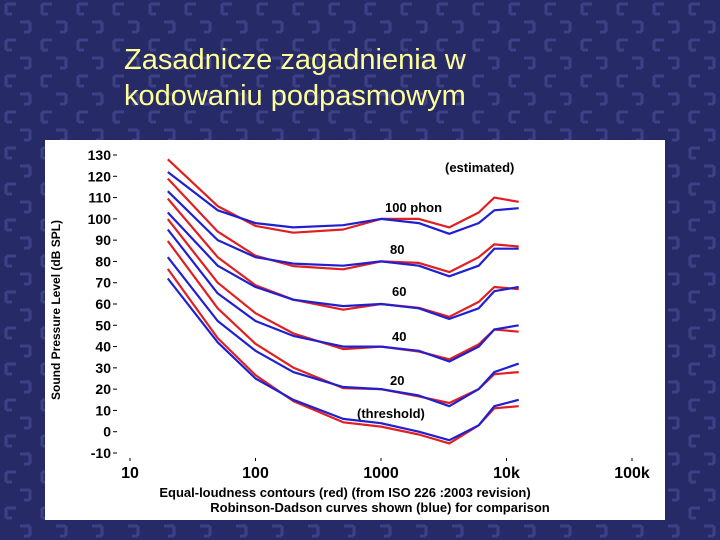 This screenshot has width=720, height=540. Describe the element at coordinates (391, 413) in the screenshot. I see `annotation: (threshold)` at that location.